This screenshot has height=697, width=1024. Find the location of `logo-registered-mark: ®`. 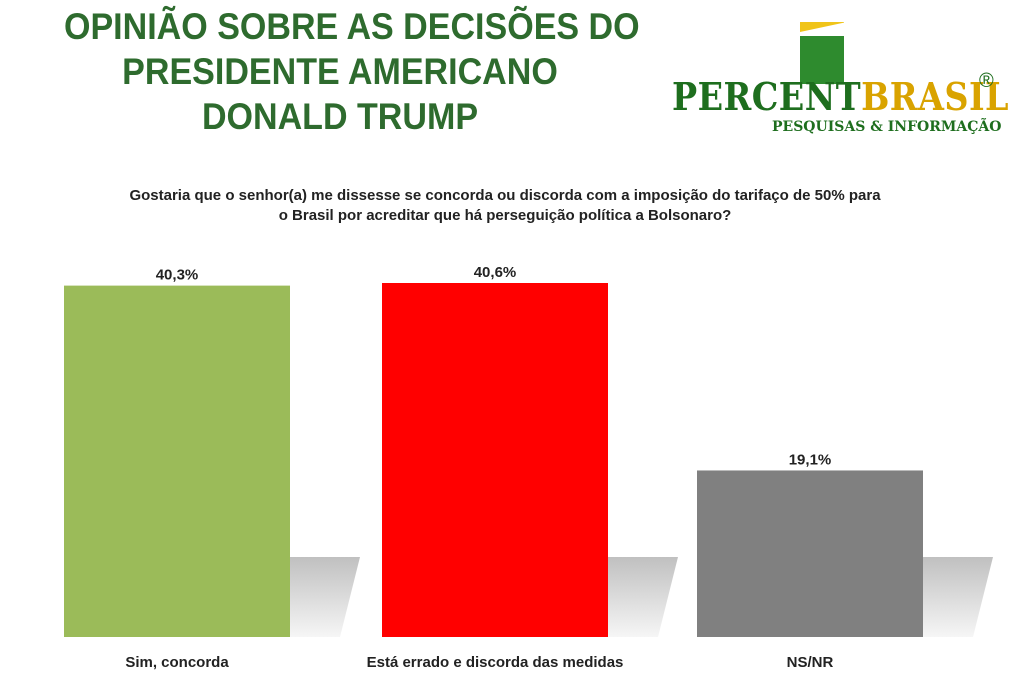

logo-registered-mark: ® is located at coordinates (986, 81).